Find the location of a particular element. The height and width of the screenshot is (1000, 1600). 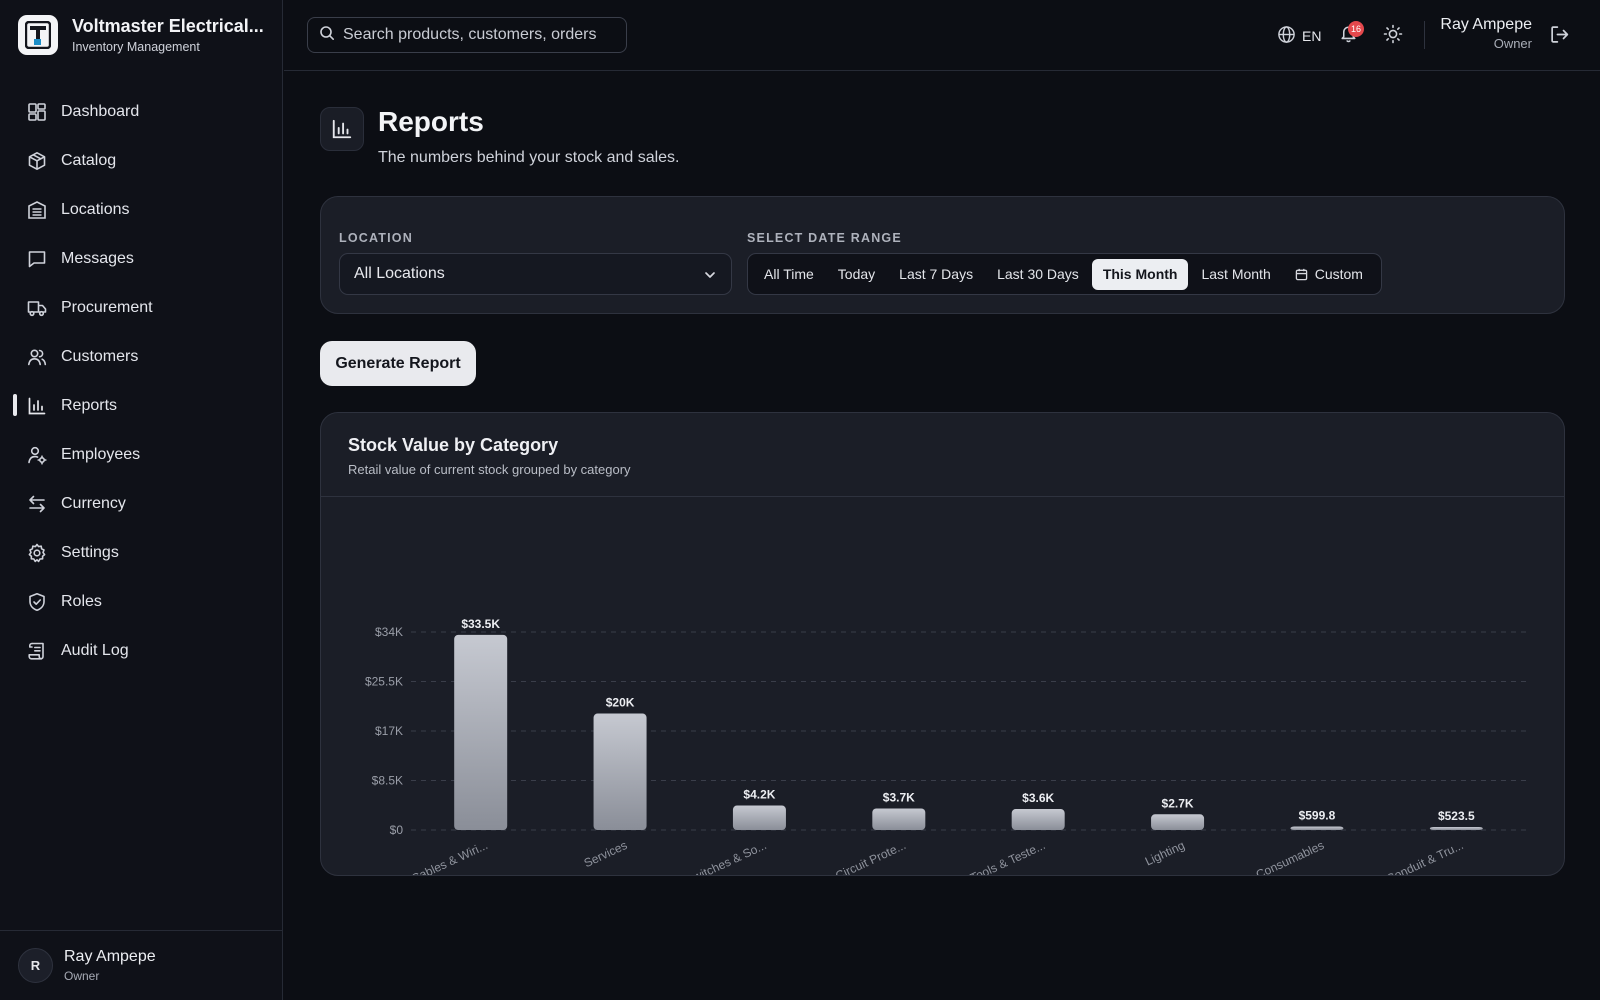

generate-report-button: Generate Report is located at coordinates (398, 363).